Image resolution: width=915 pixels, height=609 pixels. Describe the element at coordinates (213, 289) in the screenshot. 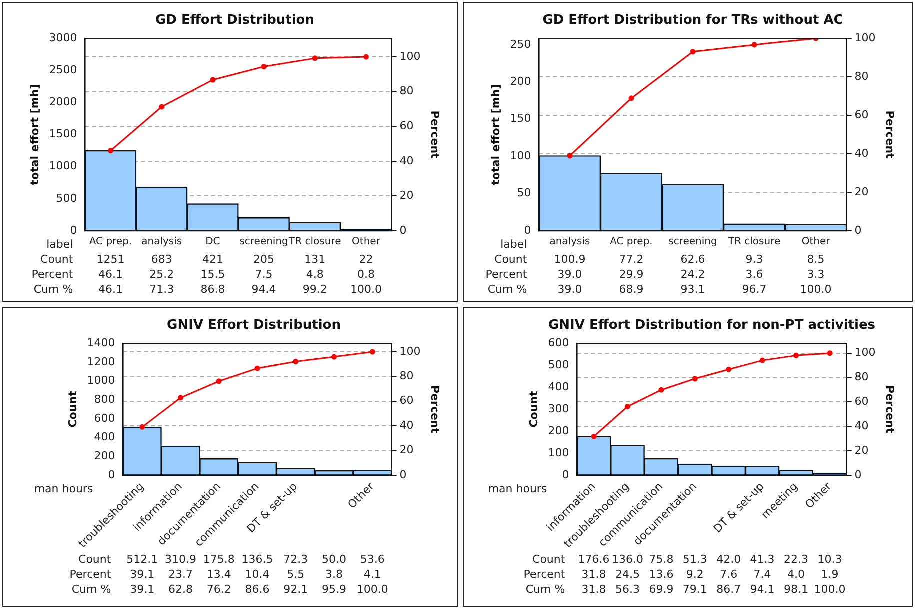

I see `data-label: 86.8` at that location.